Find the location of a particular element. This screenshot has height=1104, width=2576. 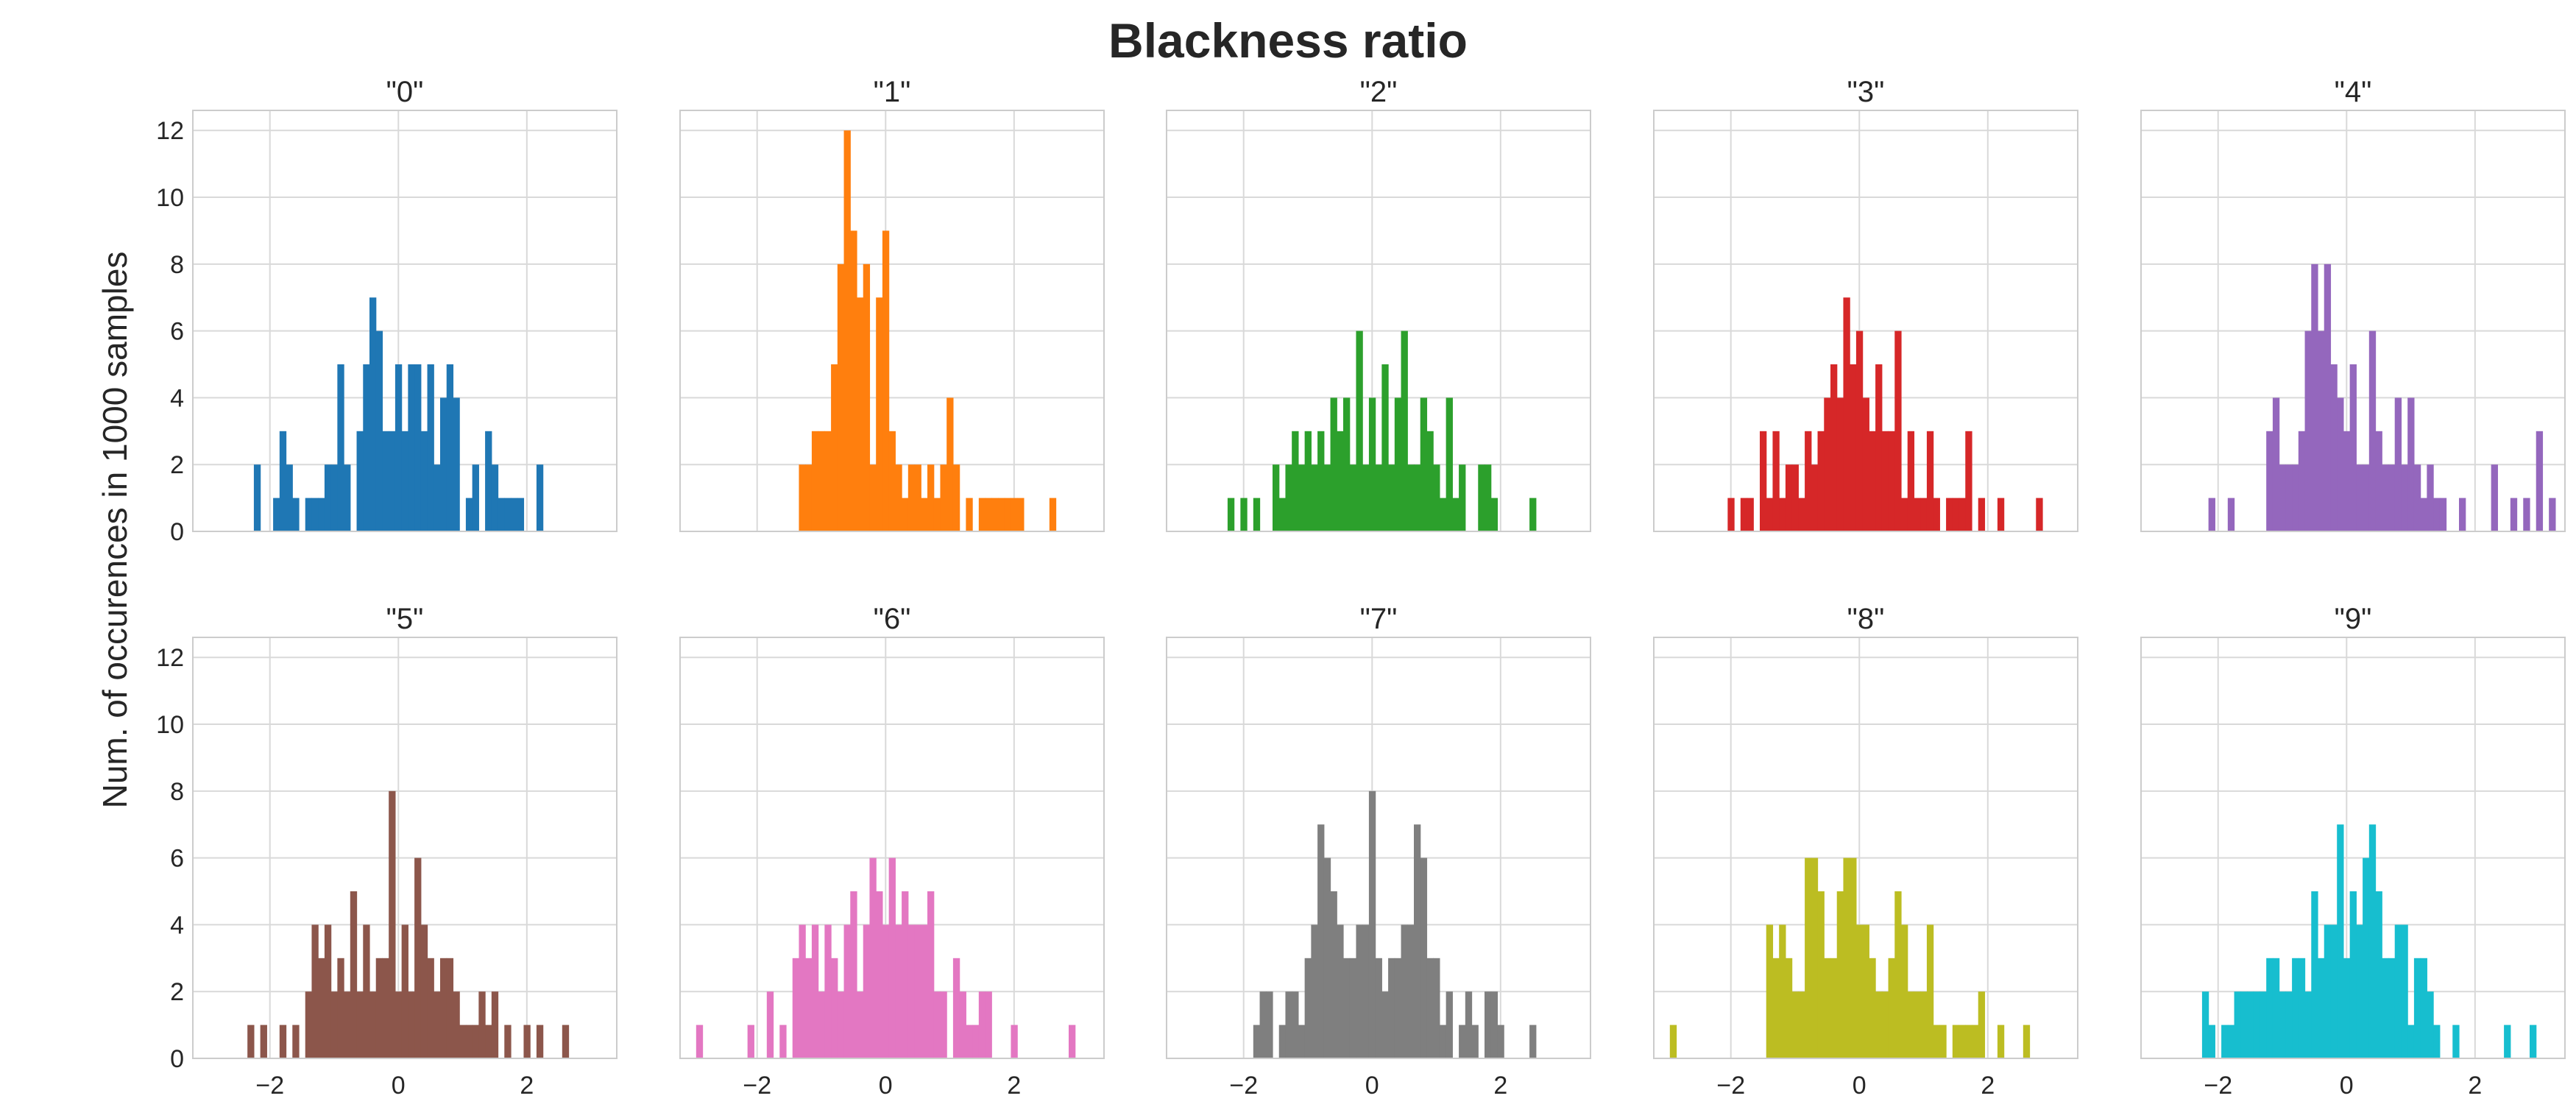

y-tick-label: 4 is located at coordinates (177, 398).